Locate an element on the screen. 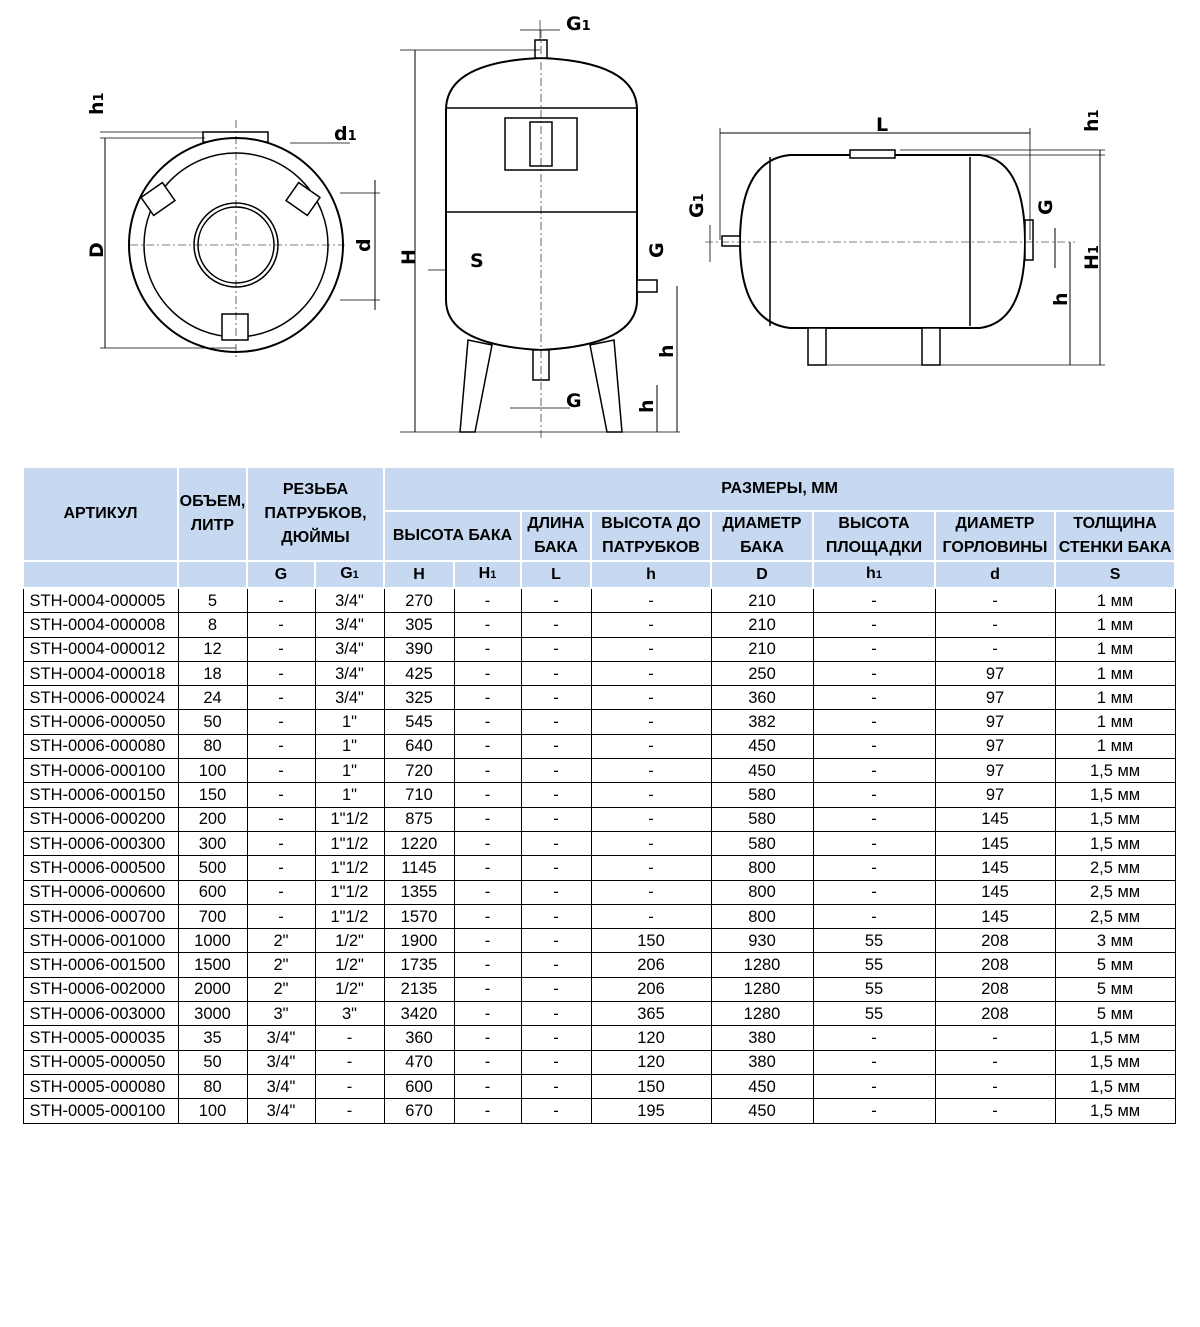 This screenshot has width=1200, height=1327. article-cell: STH-0006-000200 is located at coordinates (100, 819).